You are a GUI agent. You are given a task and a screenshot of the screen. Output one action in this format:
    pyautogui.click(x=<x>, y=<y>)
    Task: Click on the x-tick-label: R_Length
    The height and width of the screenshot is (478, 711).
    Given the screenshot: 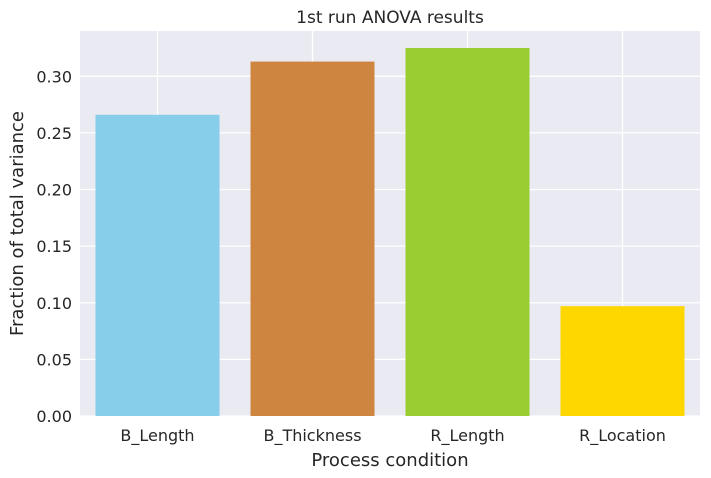 What is the action you would take?
    pyautogui.click(x=467, y=436)
    